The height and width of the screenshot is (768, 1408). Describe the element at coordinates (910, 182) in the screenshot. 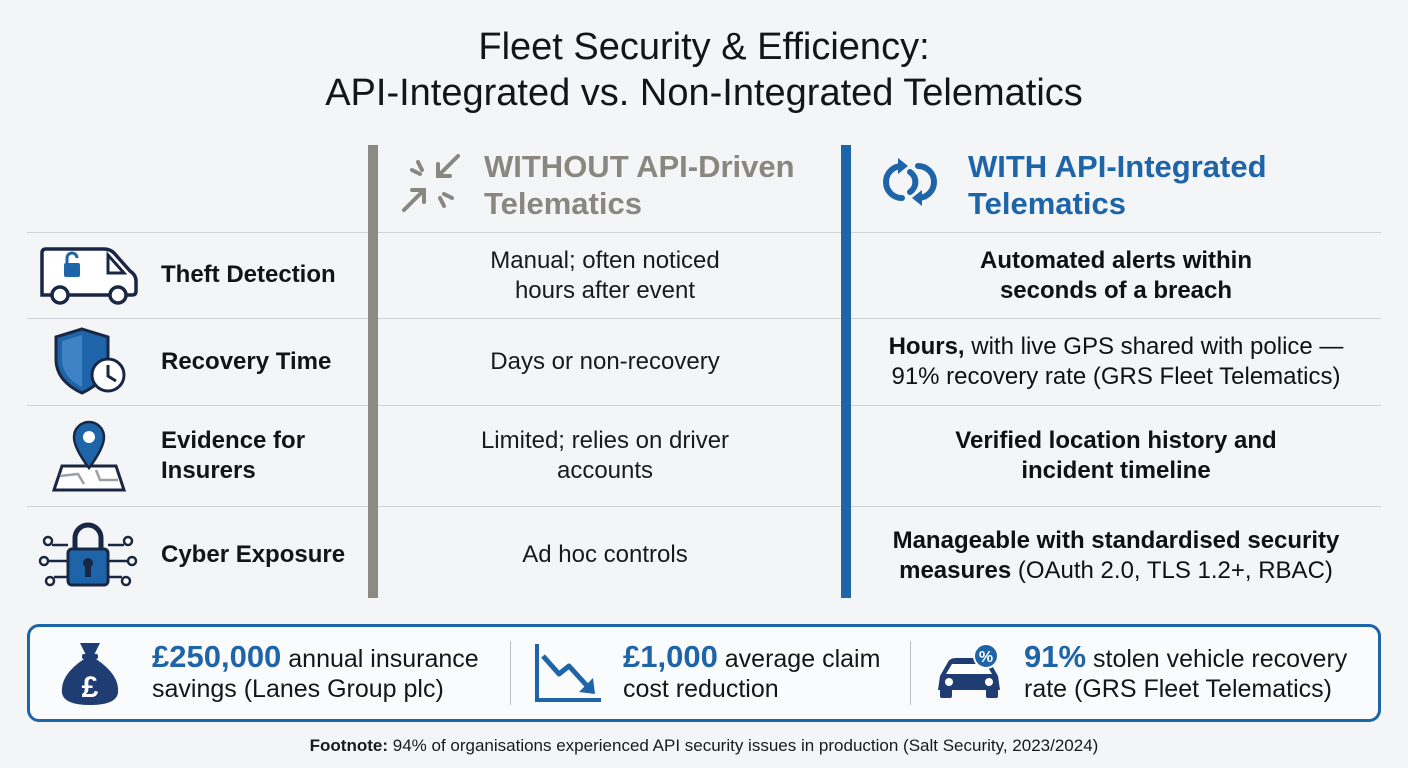

I see `sync-links-icon` at that location.